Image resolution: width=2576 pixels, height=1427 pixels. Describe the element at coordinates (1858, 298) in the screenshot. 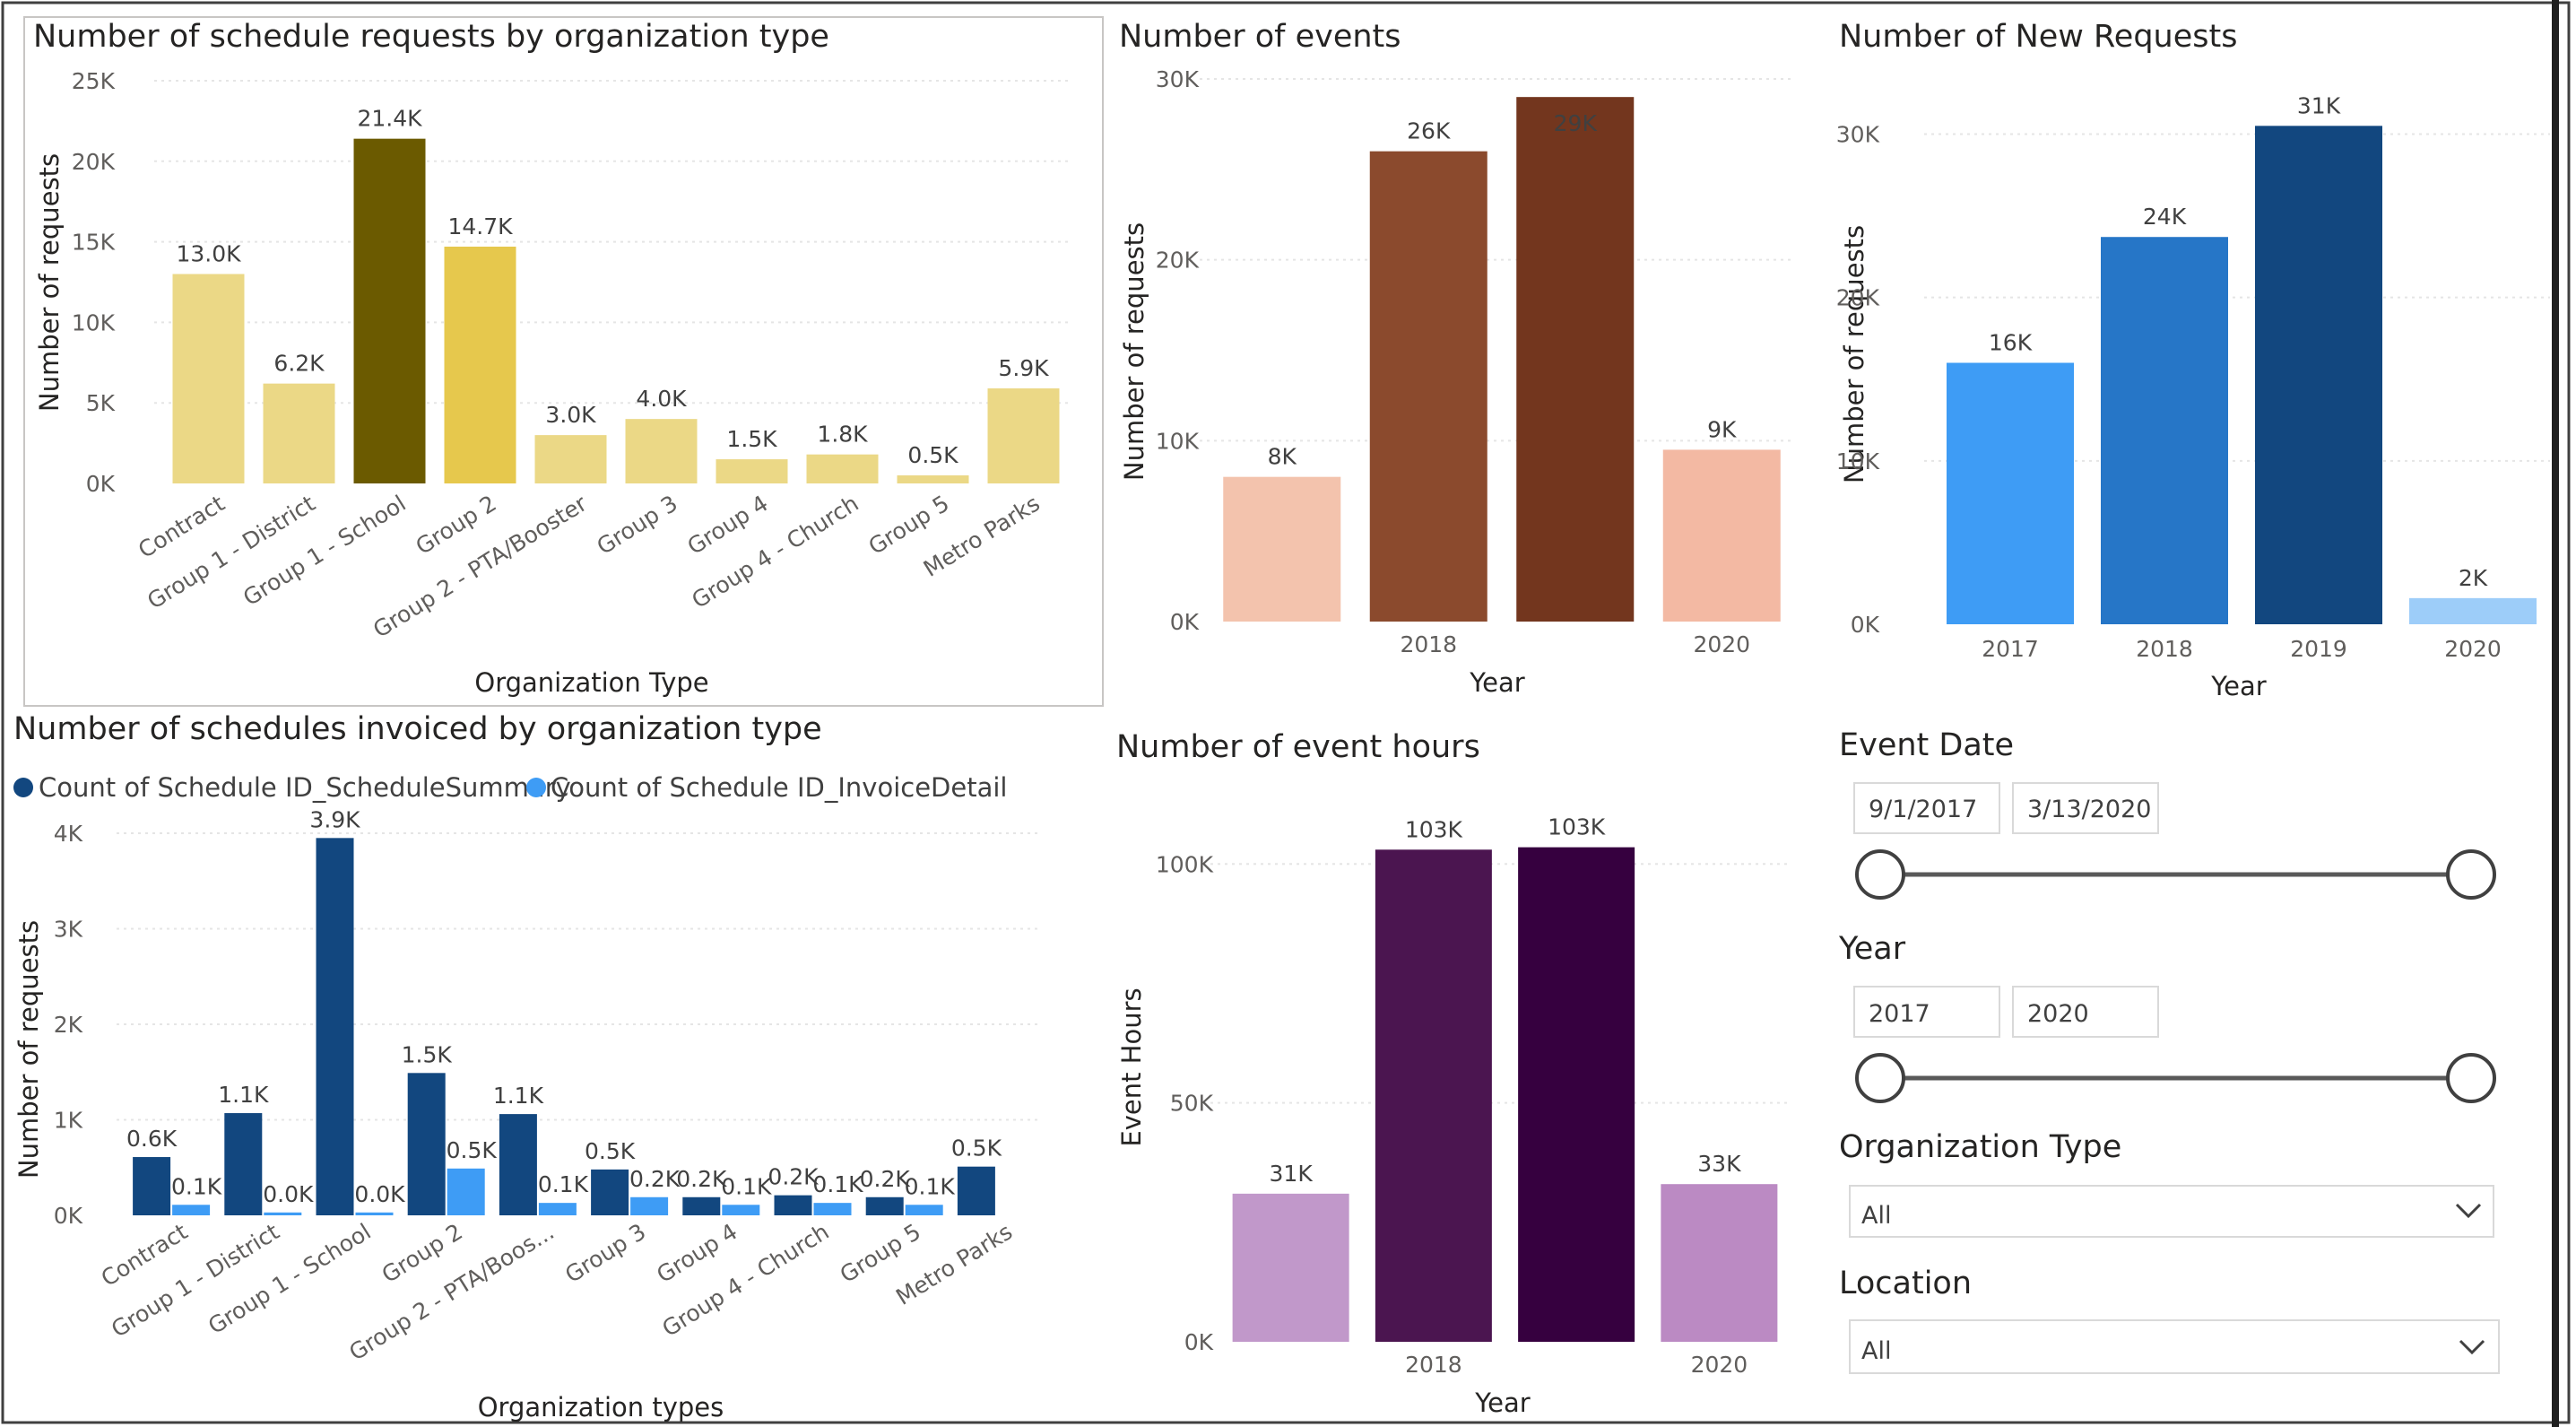

I see `y-tick-label: 20K` at that location.